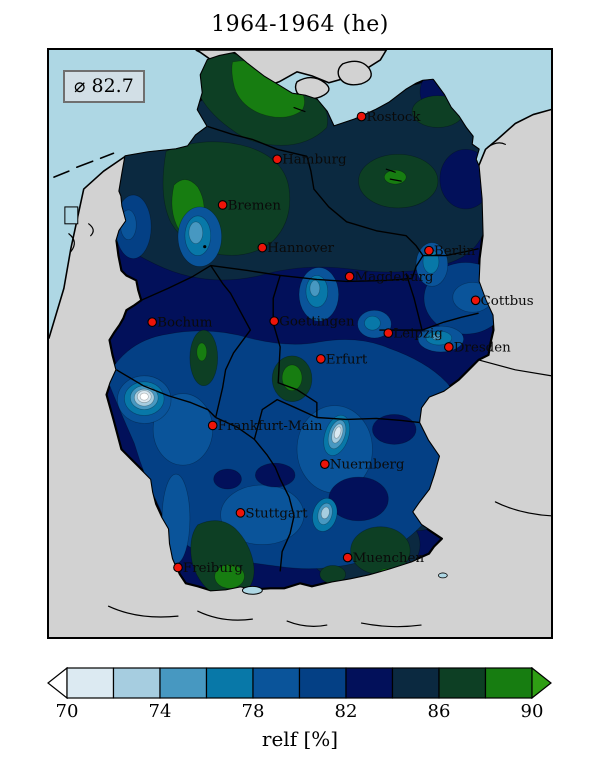 This screenshot has height=780, width=600. What do you see at coordinates (314, 160) in the screenshot?
I see `city-label: Hamburg` at bounding box center [314, 160].